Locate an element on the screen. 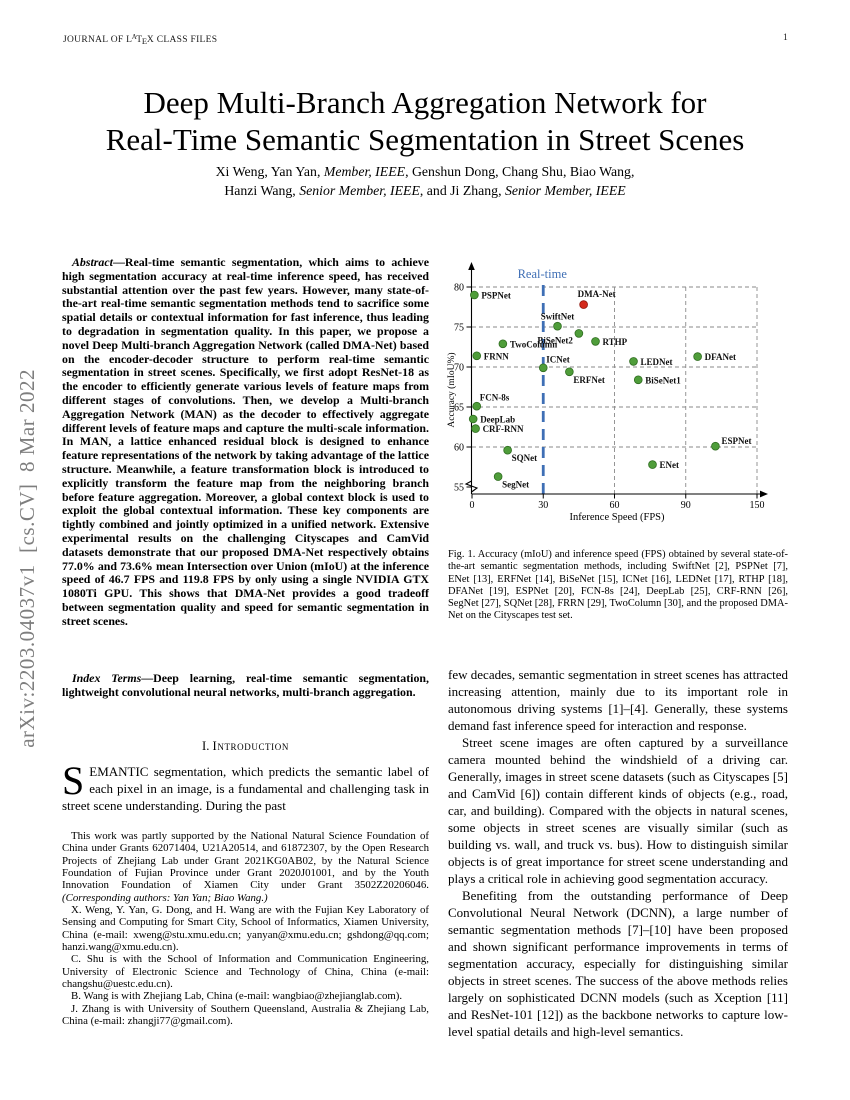  drop-cap: S is located at coordinates (73, 780).